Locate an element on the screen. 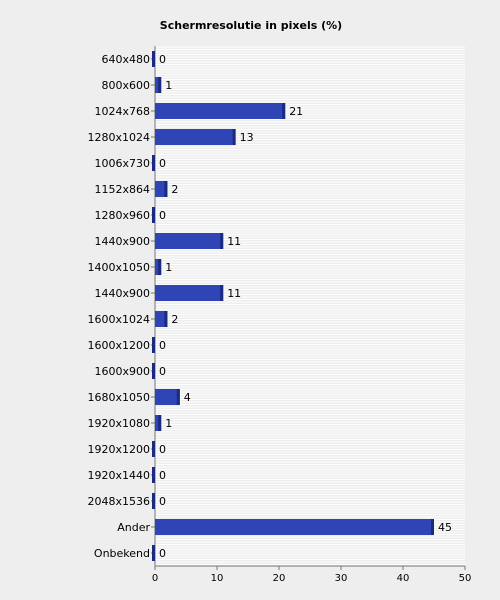 Image resolution: width=500 pixels, height=600 pixels. x-tick-label: 10 is located at coordinates (217, 578).